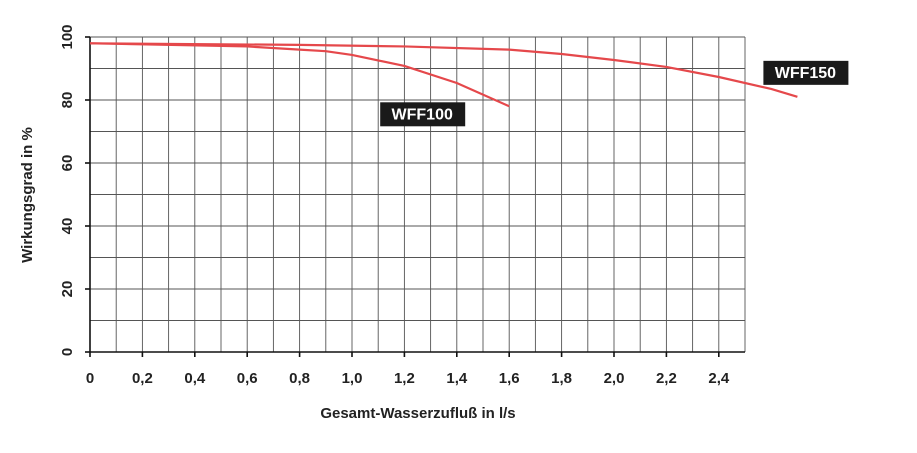 The image size is (917, 453). Describe the element at coordinates (719, 378) in the screenshot. I see `x-tick-label: 2,4` at that location.